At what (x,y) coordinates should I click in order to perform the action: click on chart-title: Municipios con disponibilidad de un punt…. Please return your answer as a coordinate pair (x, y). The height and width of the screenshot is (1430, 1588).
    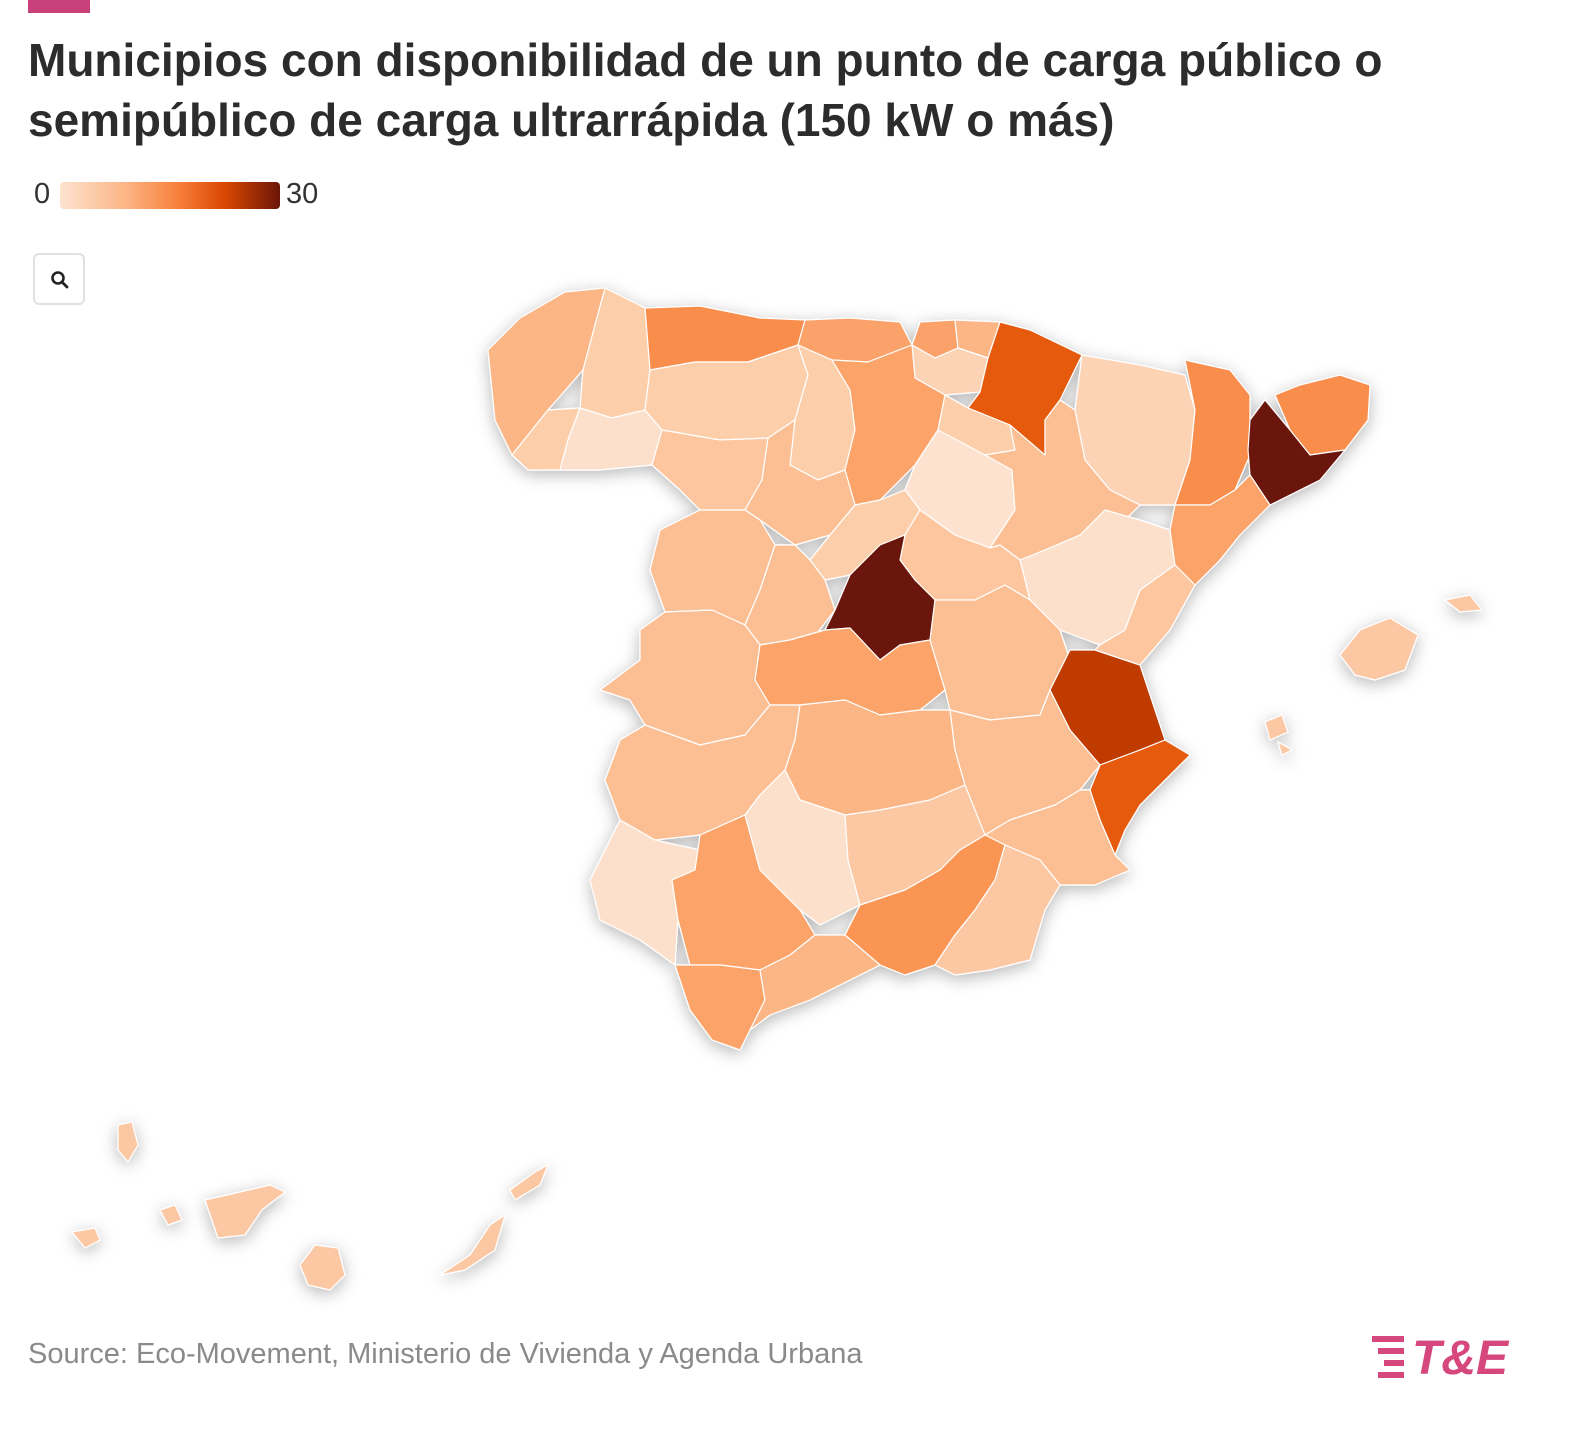
    Looking at the image, I should click on (705, 90).